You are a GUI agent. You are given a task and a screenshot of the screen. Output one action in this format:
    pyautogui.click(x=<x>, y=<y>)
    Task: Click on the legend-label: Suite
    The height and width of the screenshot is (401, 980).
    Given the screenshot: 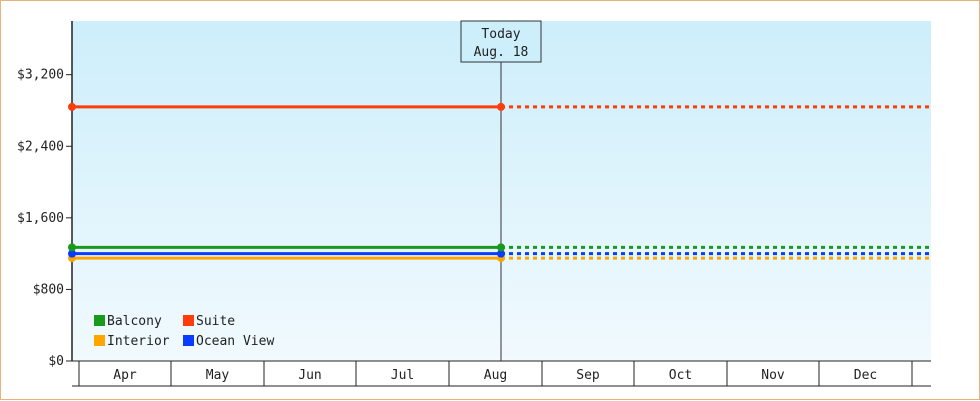 What is the action you would take?
    pyautogui.click(x=215, y=321)
    